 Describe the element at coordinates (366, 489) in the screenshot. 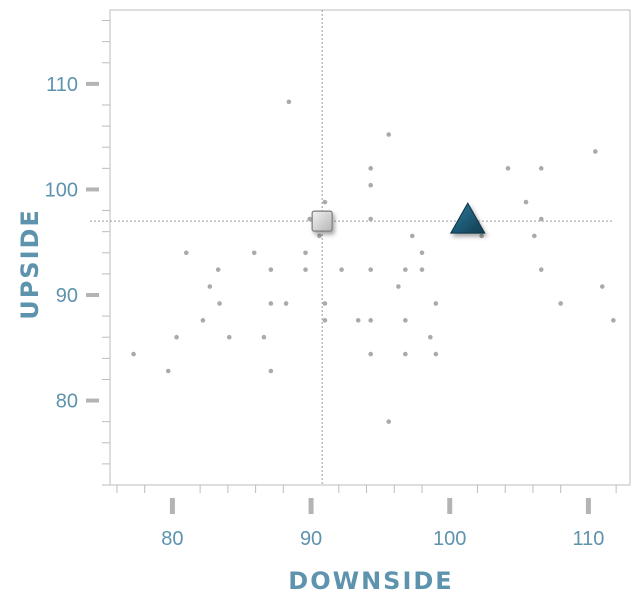

I see `x-axis-minor-ticks` at that location.